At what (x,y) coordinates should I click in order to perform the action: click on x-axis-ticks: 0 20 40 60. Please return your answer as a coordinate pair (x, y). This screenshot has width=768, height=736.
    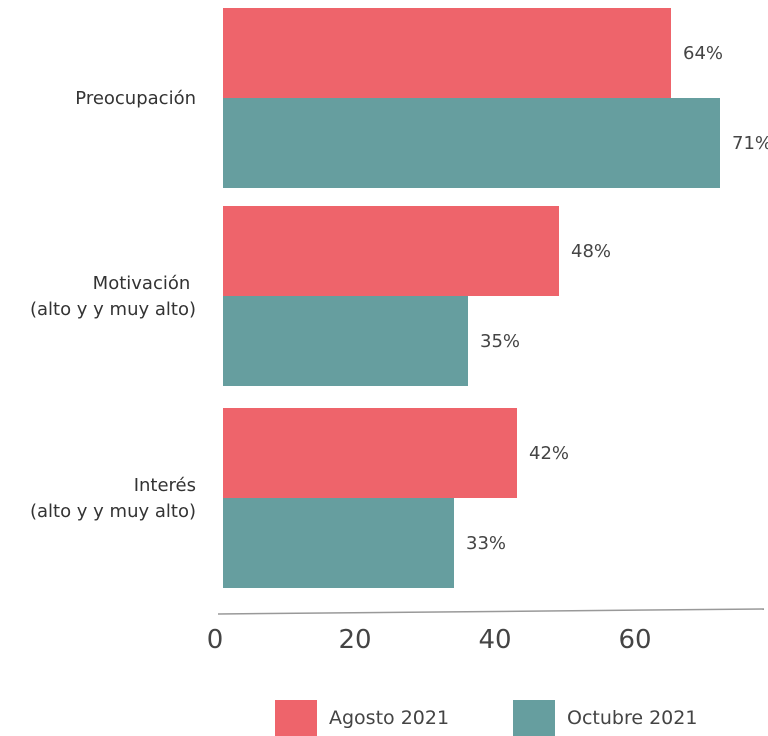
    Looking at the image, I should click on (429, 640).